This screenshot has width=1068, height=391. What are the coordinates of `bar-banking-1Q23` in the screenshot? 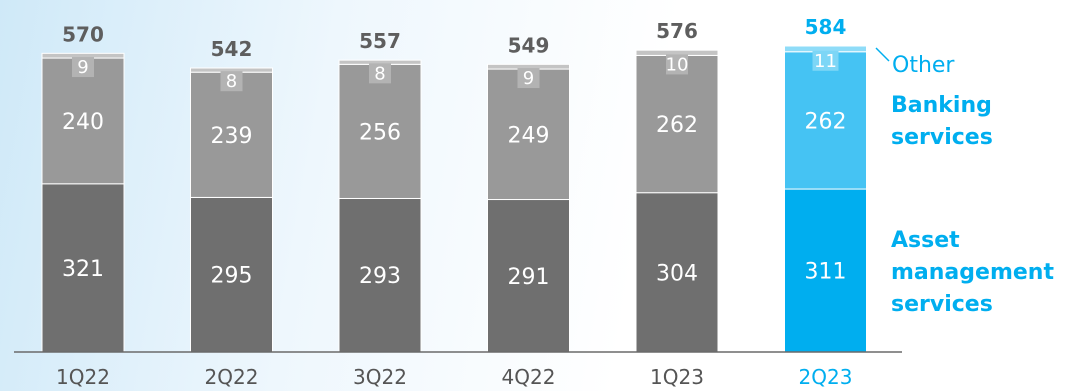 It's located at (677, 124).